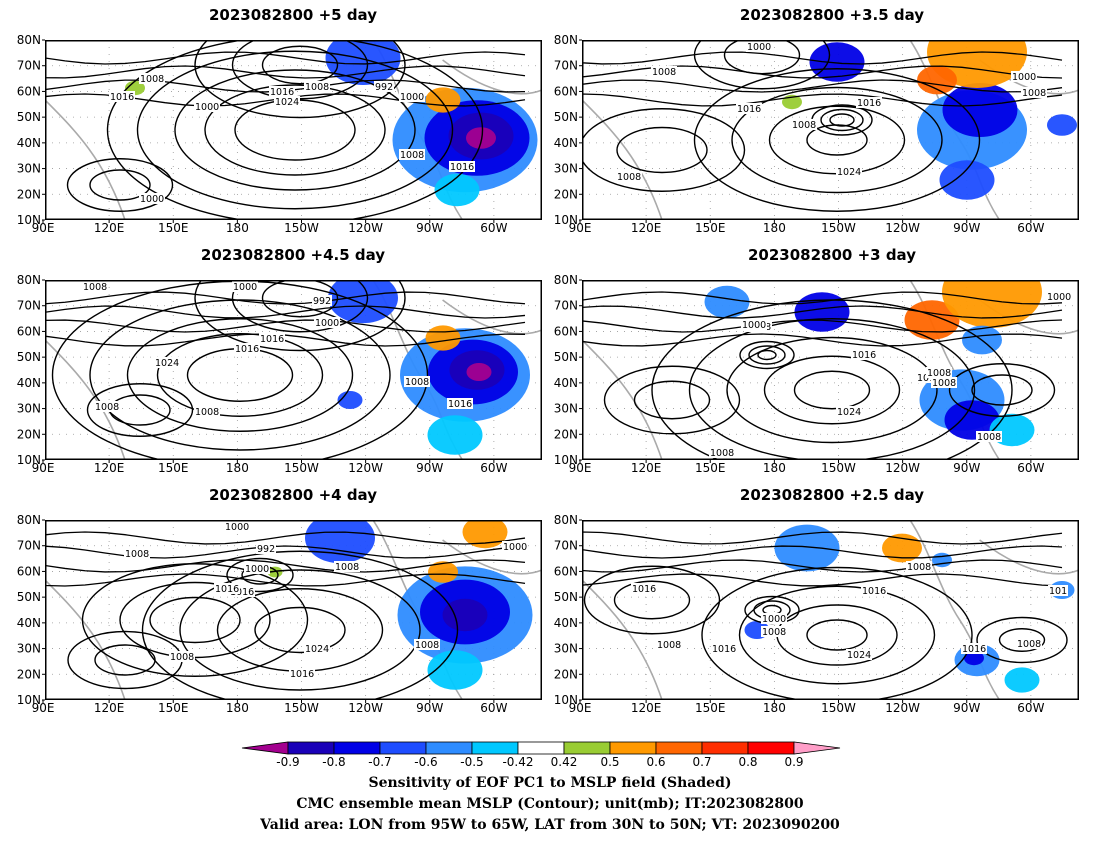  What do you see at coordinates (832, 255) in the screenshot?
I see `panel-title-4: 2023082800 +3 day` at bounding box center [832, 255].